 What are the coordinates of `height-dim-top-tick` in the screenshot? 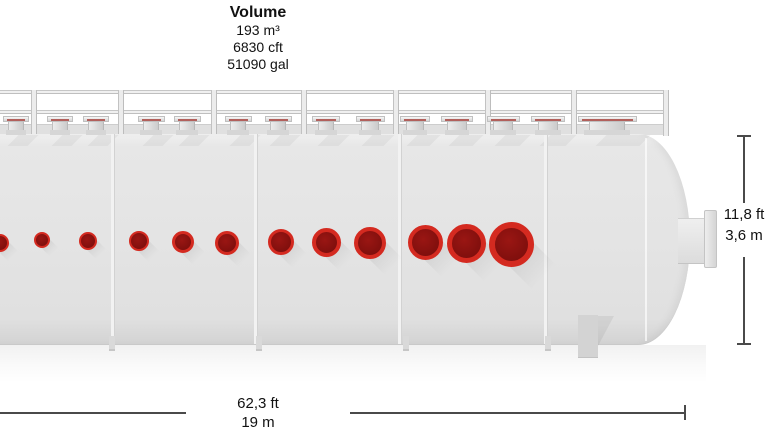 It's located at (744, 136).